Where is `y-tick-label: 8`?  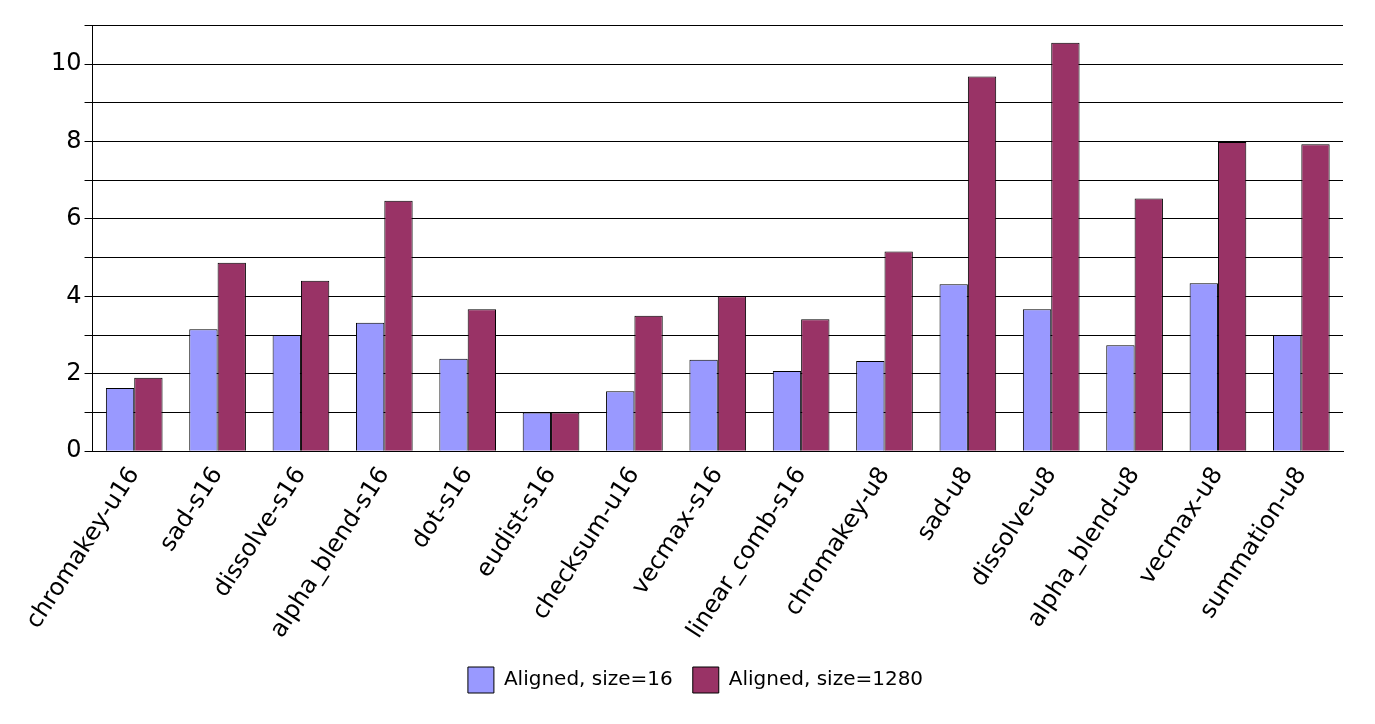 y-tick-label: 8 is located at coordinates (74, 139).